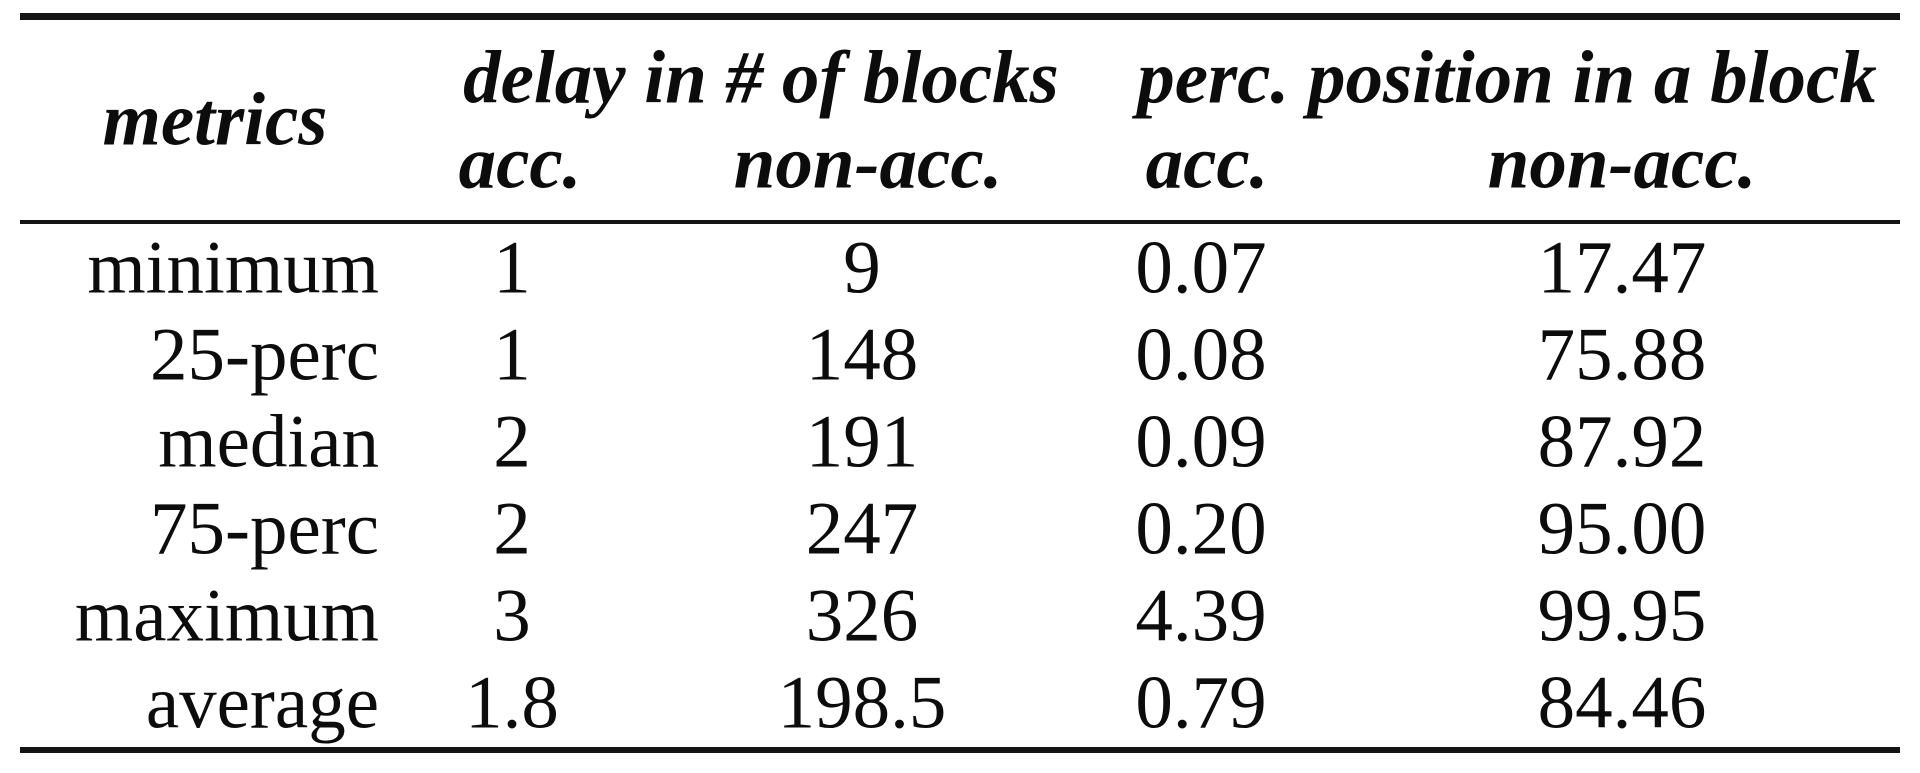 Image resolution: width=1920 pixels, height=773 pixels. What do you see at coordinates (960, 354) in the screenshot?
I see `table-row-25-perc: 25-perc 1 148 0.08 75.88` at bounding box center [960, 354].